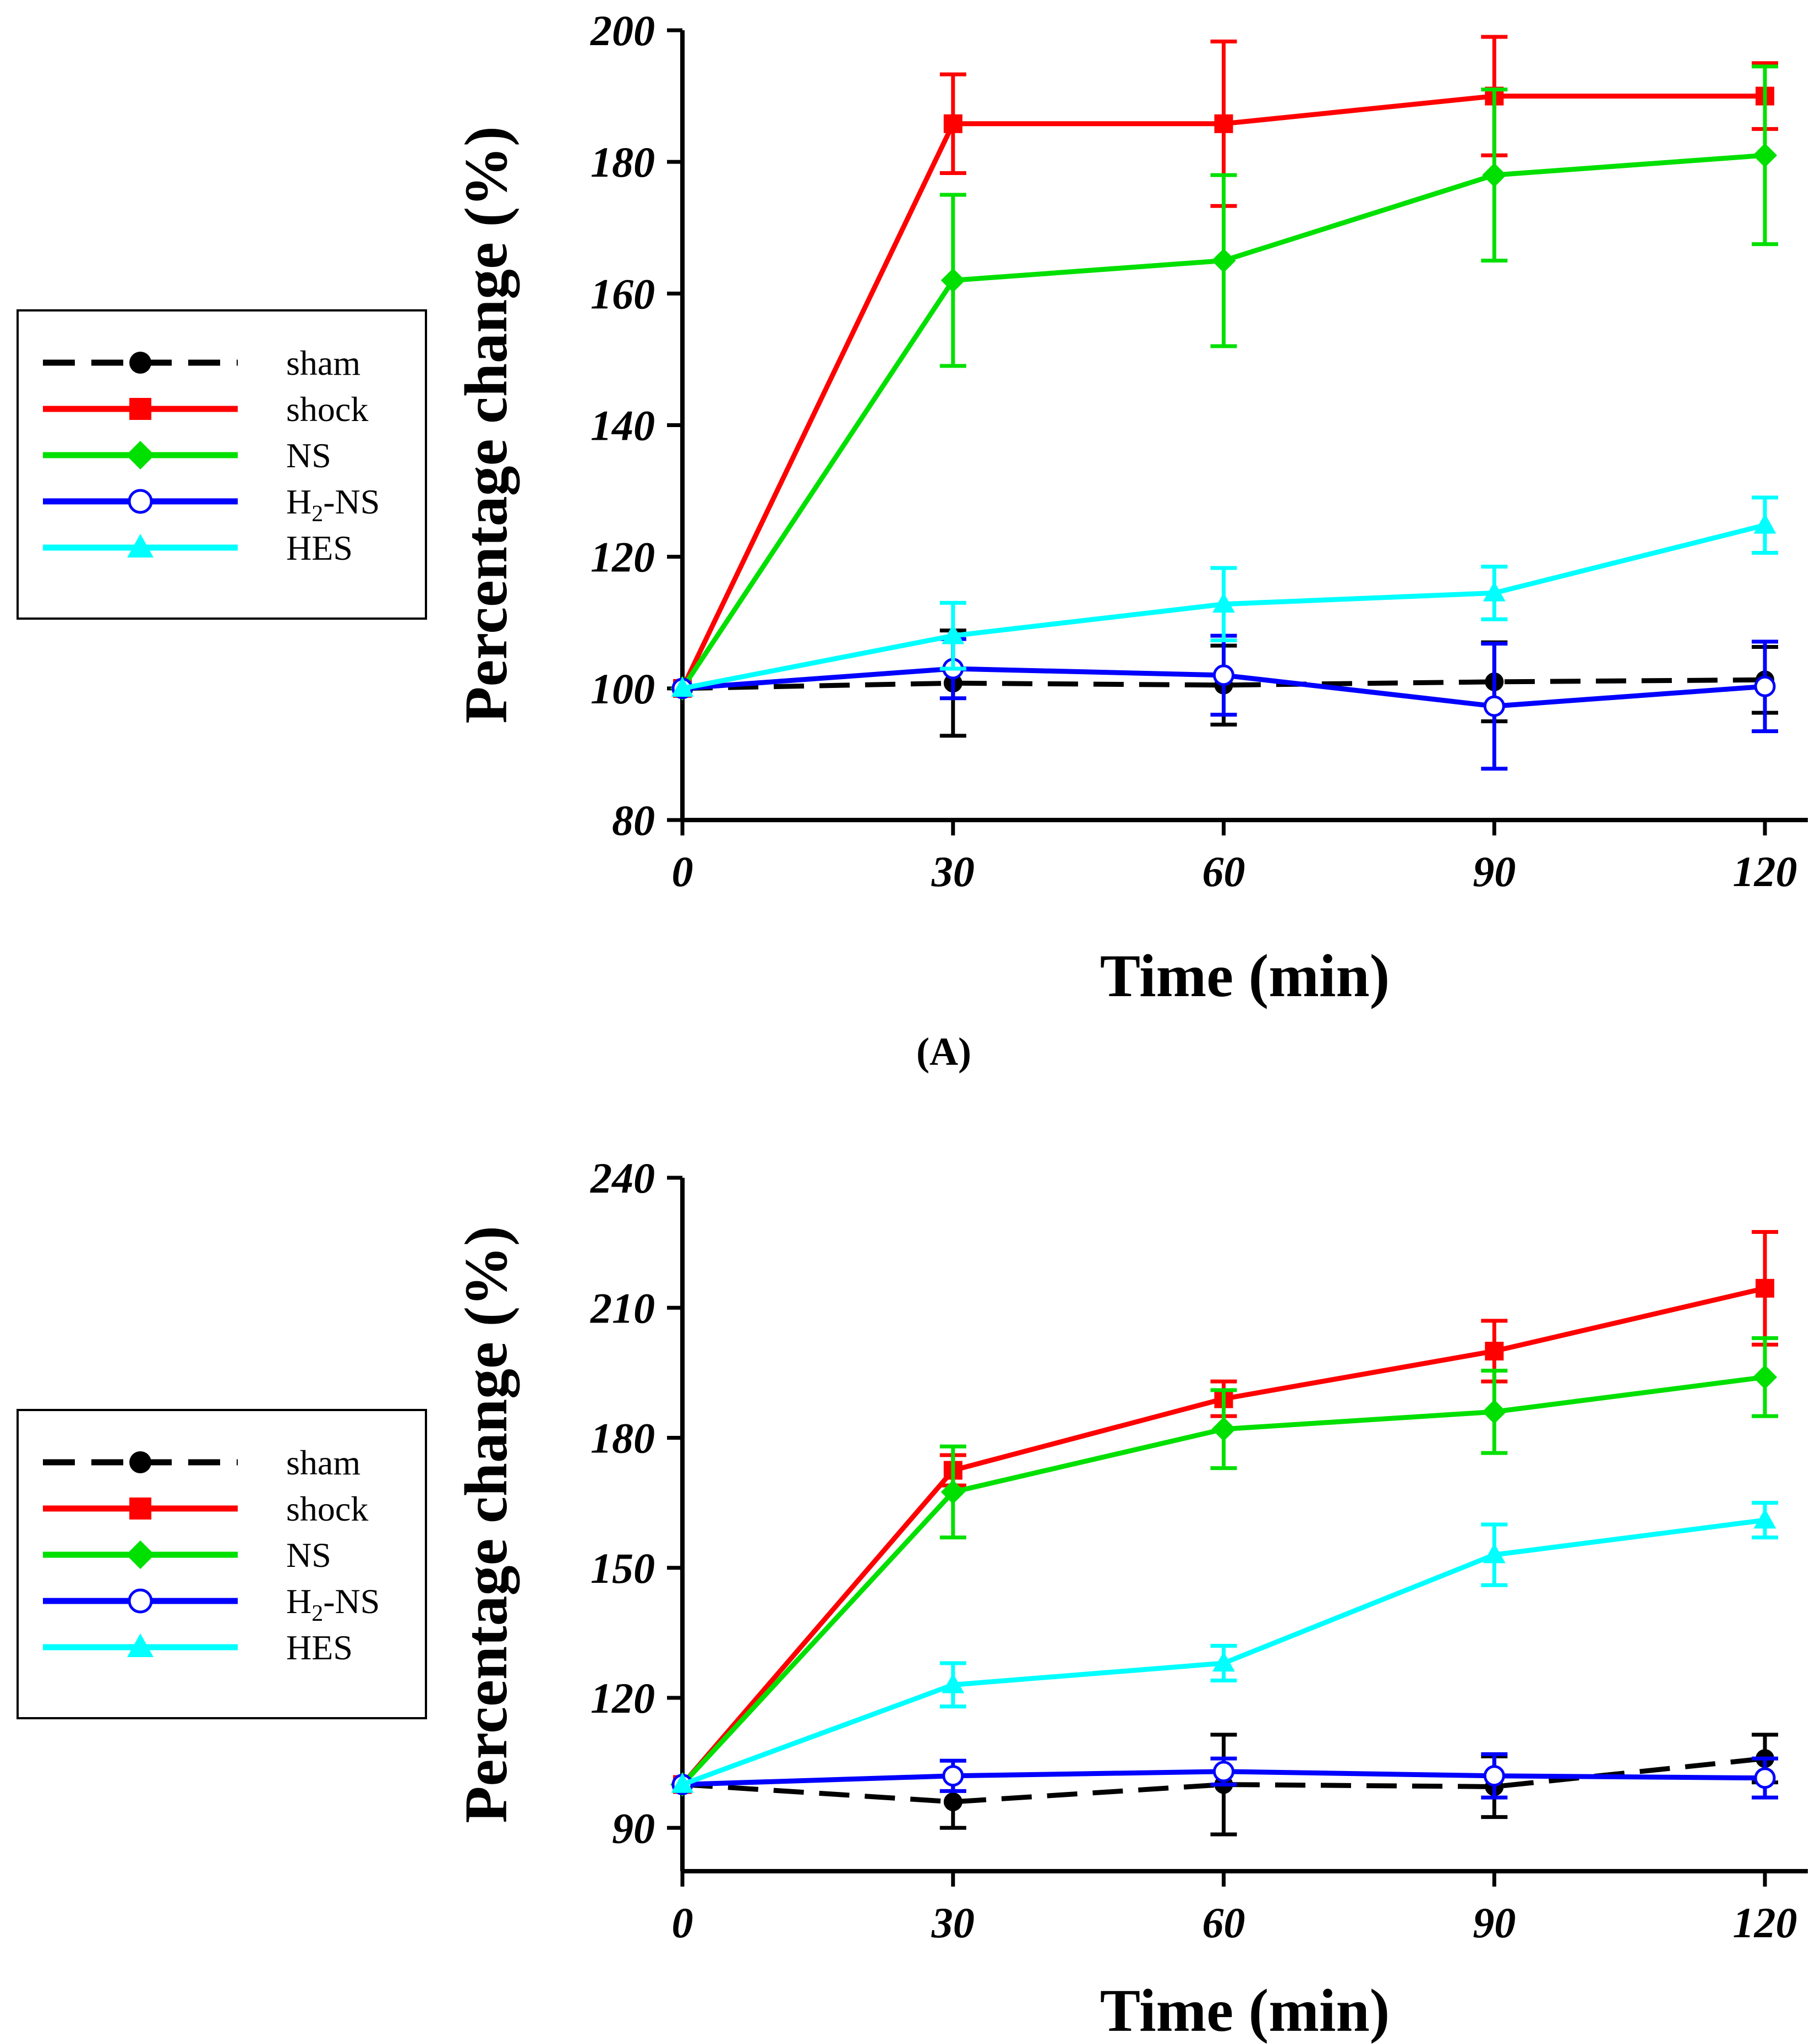 The width and height of the screenshot is (1815, 2044). I want to click on y-tick-label: 140, so click(623, 426).